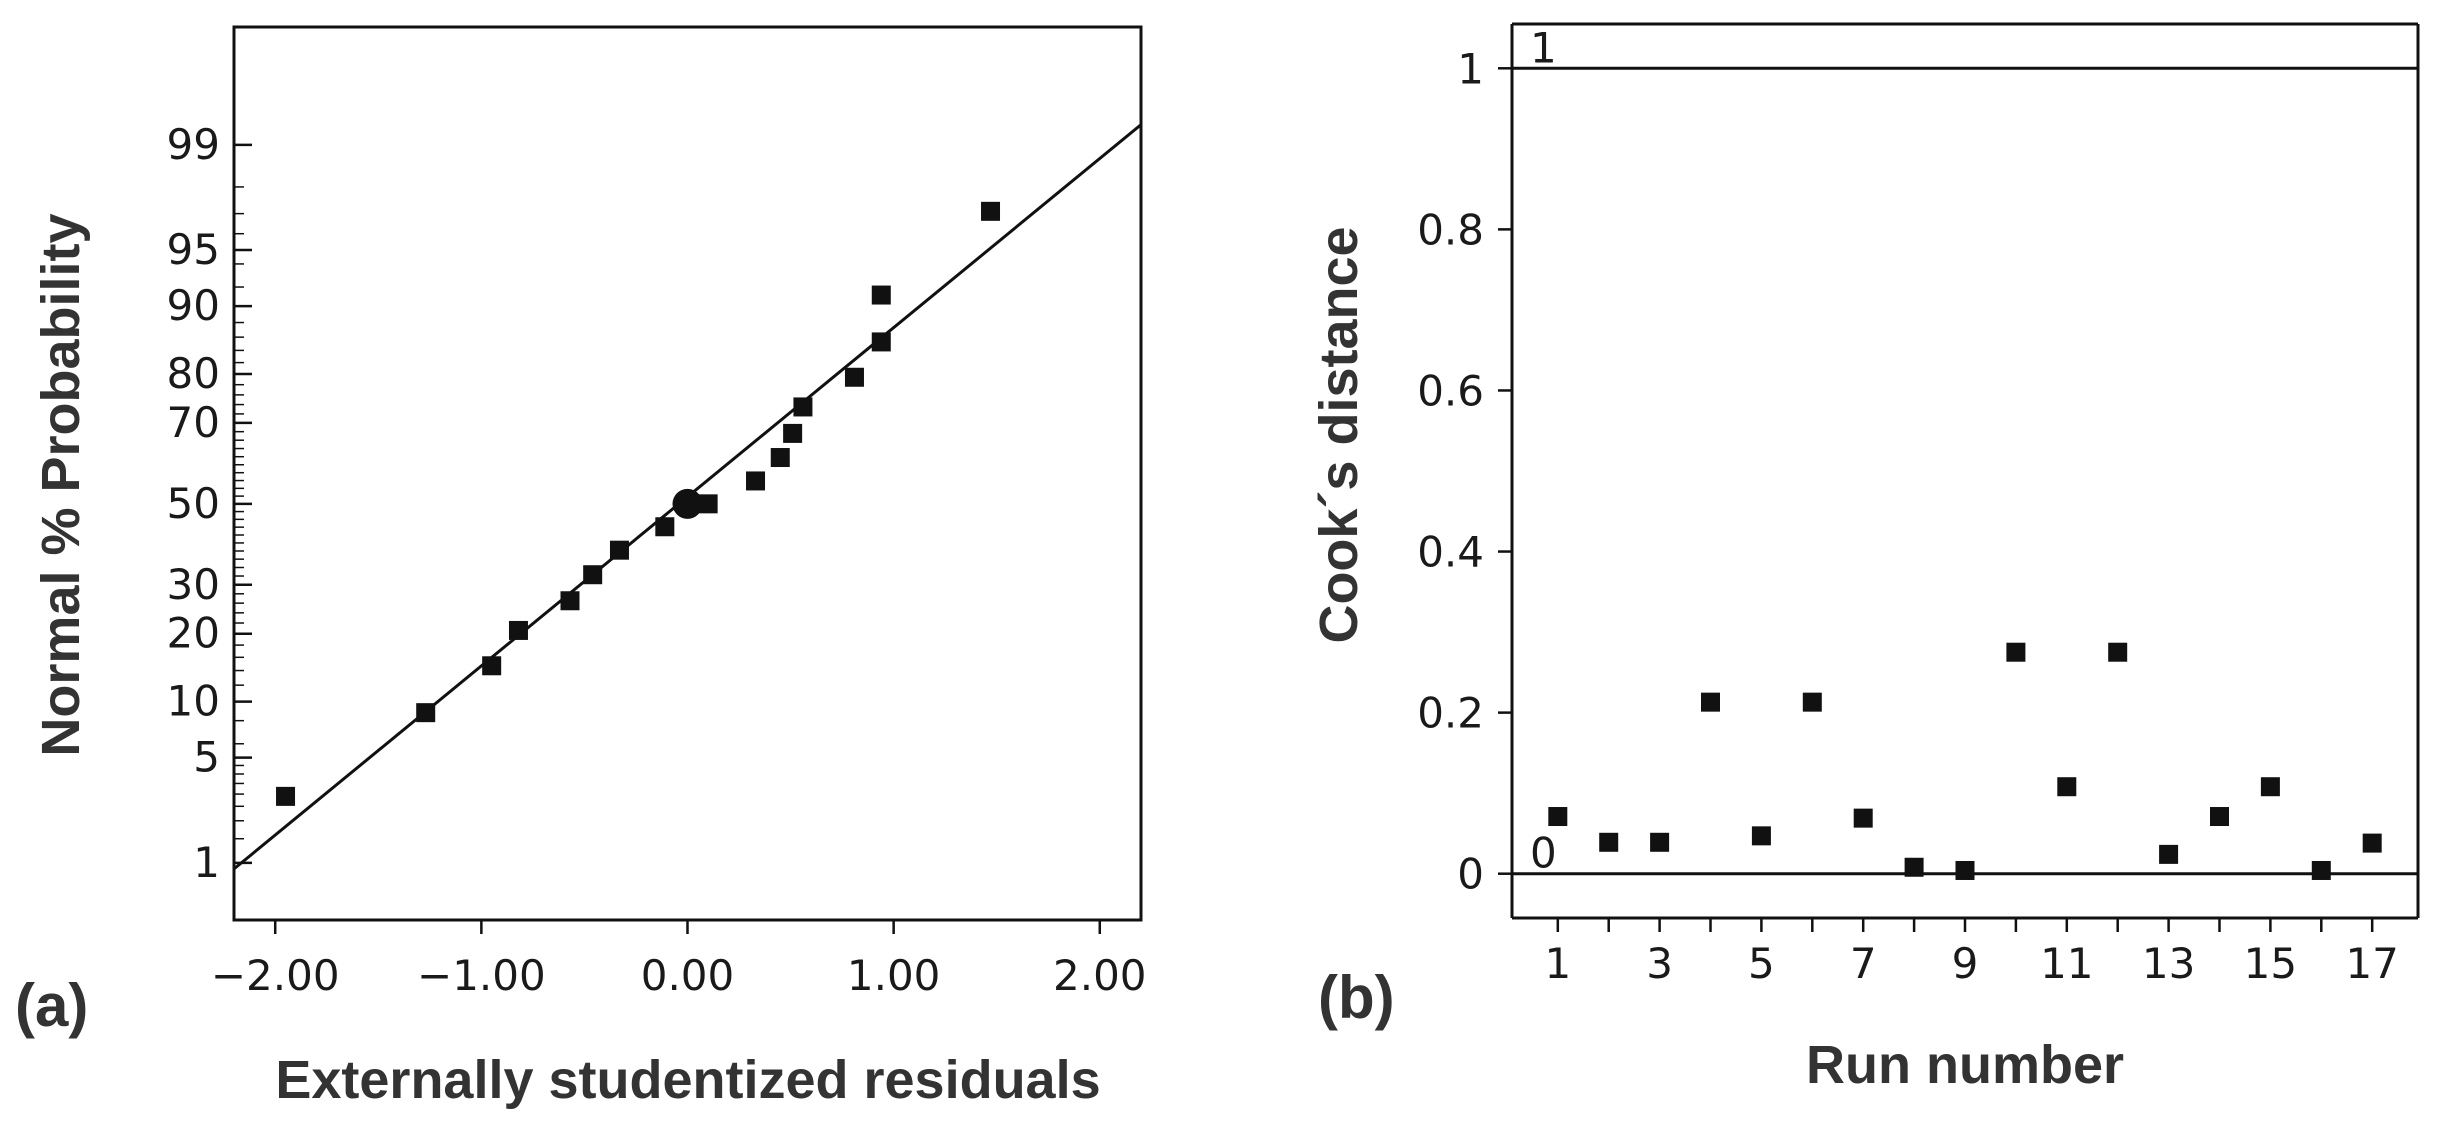 This screenshot has height=1135, width=2441. Describe the element at coordinates (193, 144) in the screenshot. I see `panel-a-y-tick-label: 99` at that location.